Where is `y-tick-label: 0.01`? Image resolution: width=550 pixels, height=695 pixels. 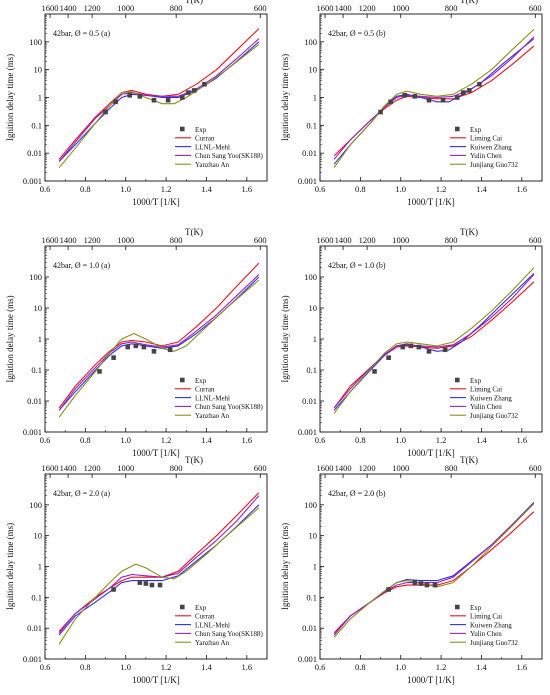 y-tick-label: 0.01 is located at coordinates (309, 628).